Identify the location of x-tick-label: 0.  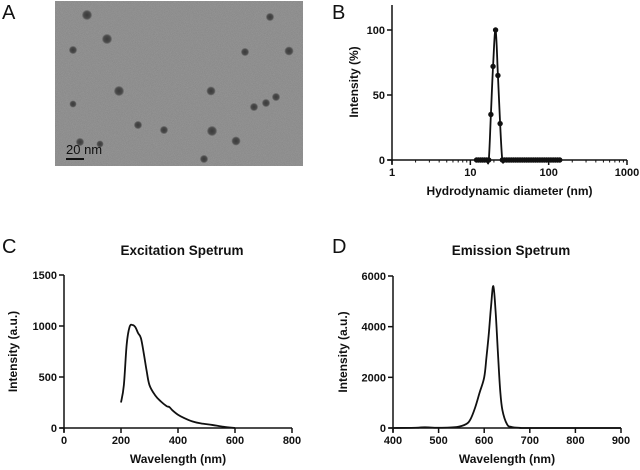
(64, 441).